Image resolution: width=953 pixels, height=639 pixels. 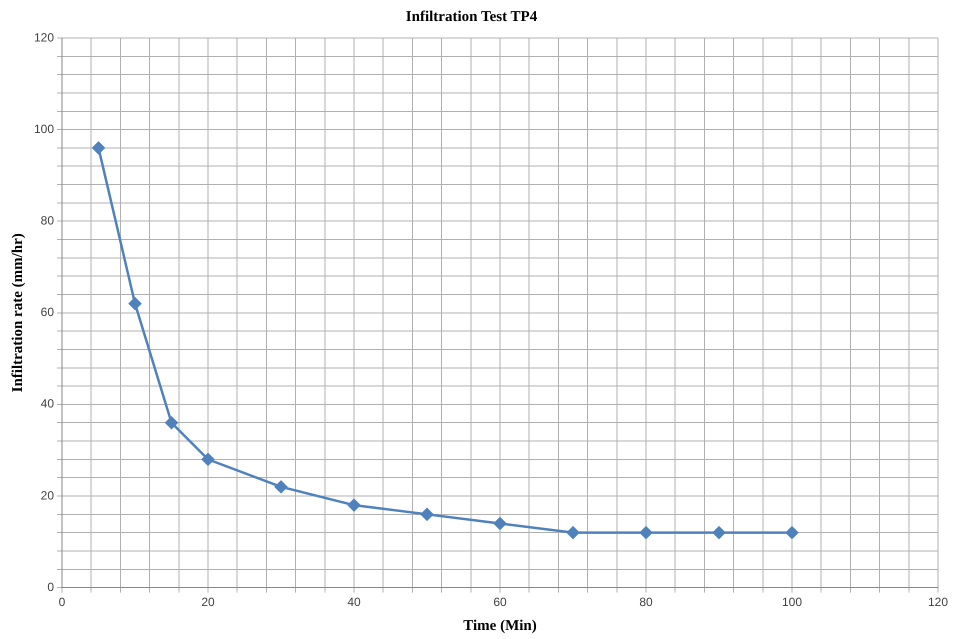 What do you see at coordinates (44, 129) in the screenshot?
I see `y-tick-label: 100` at bounding box center [44, 129].